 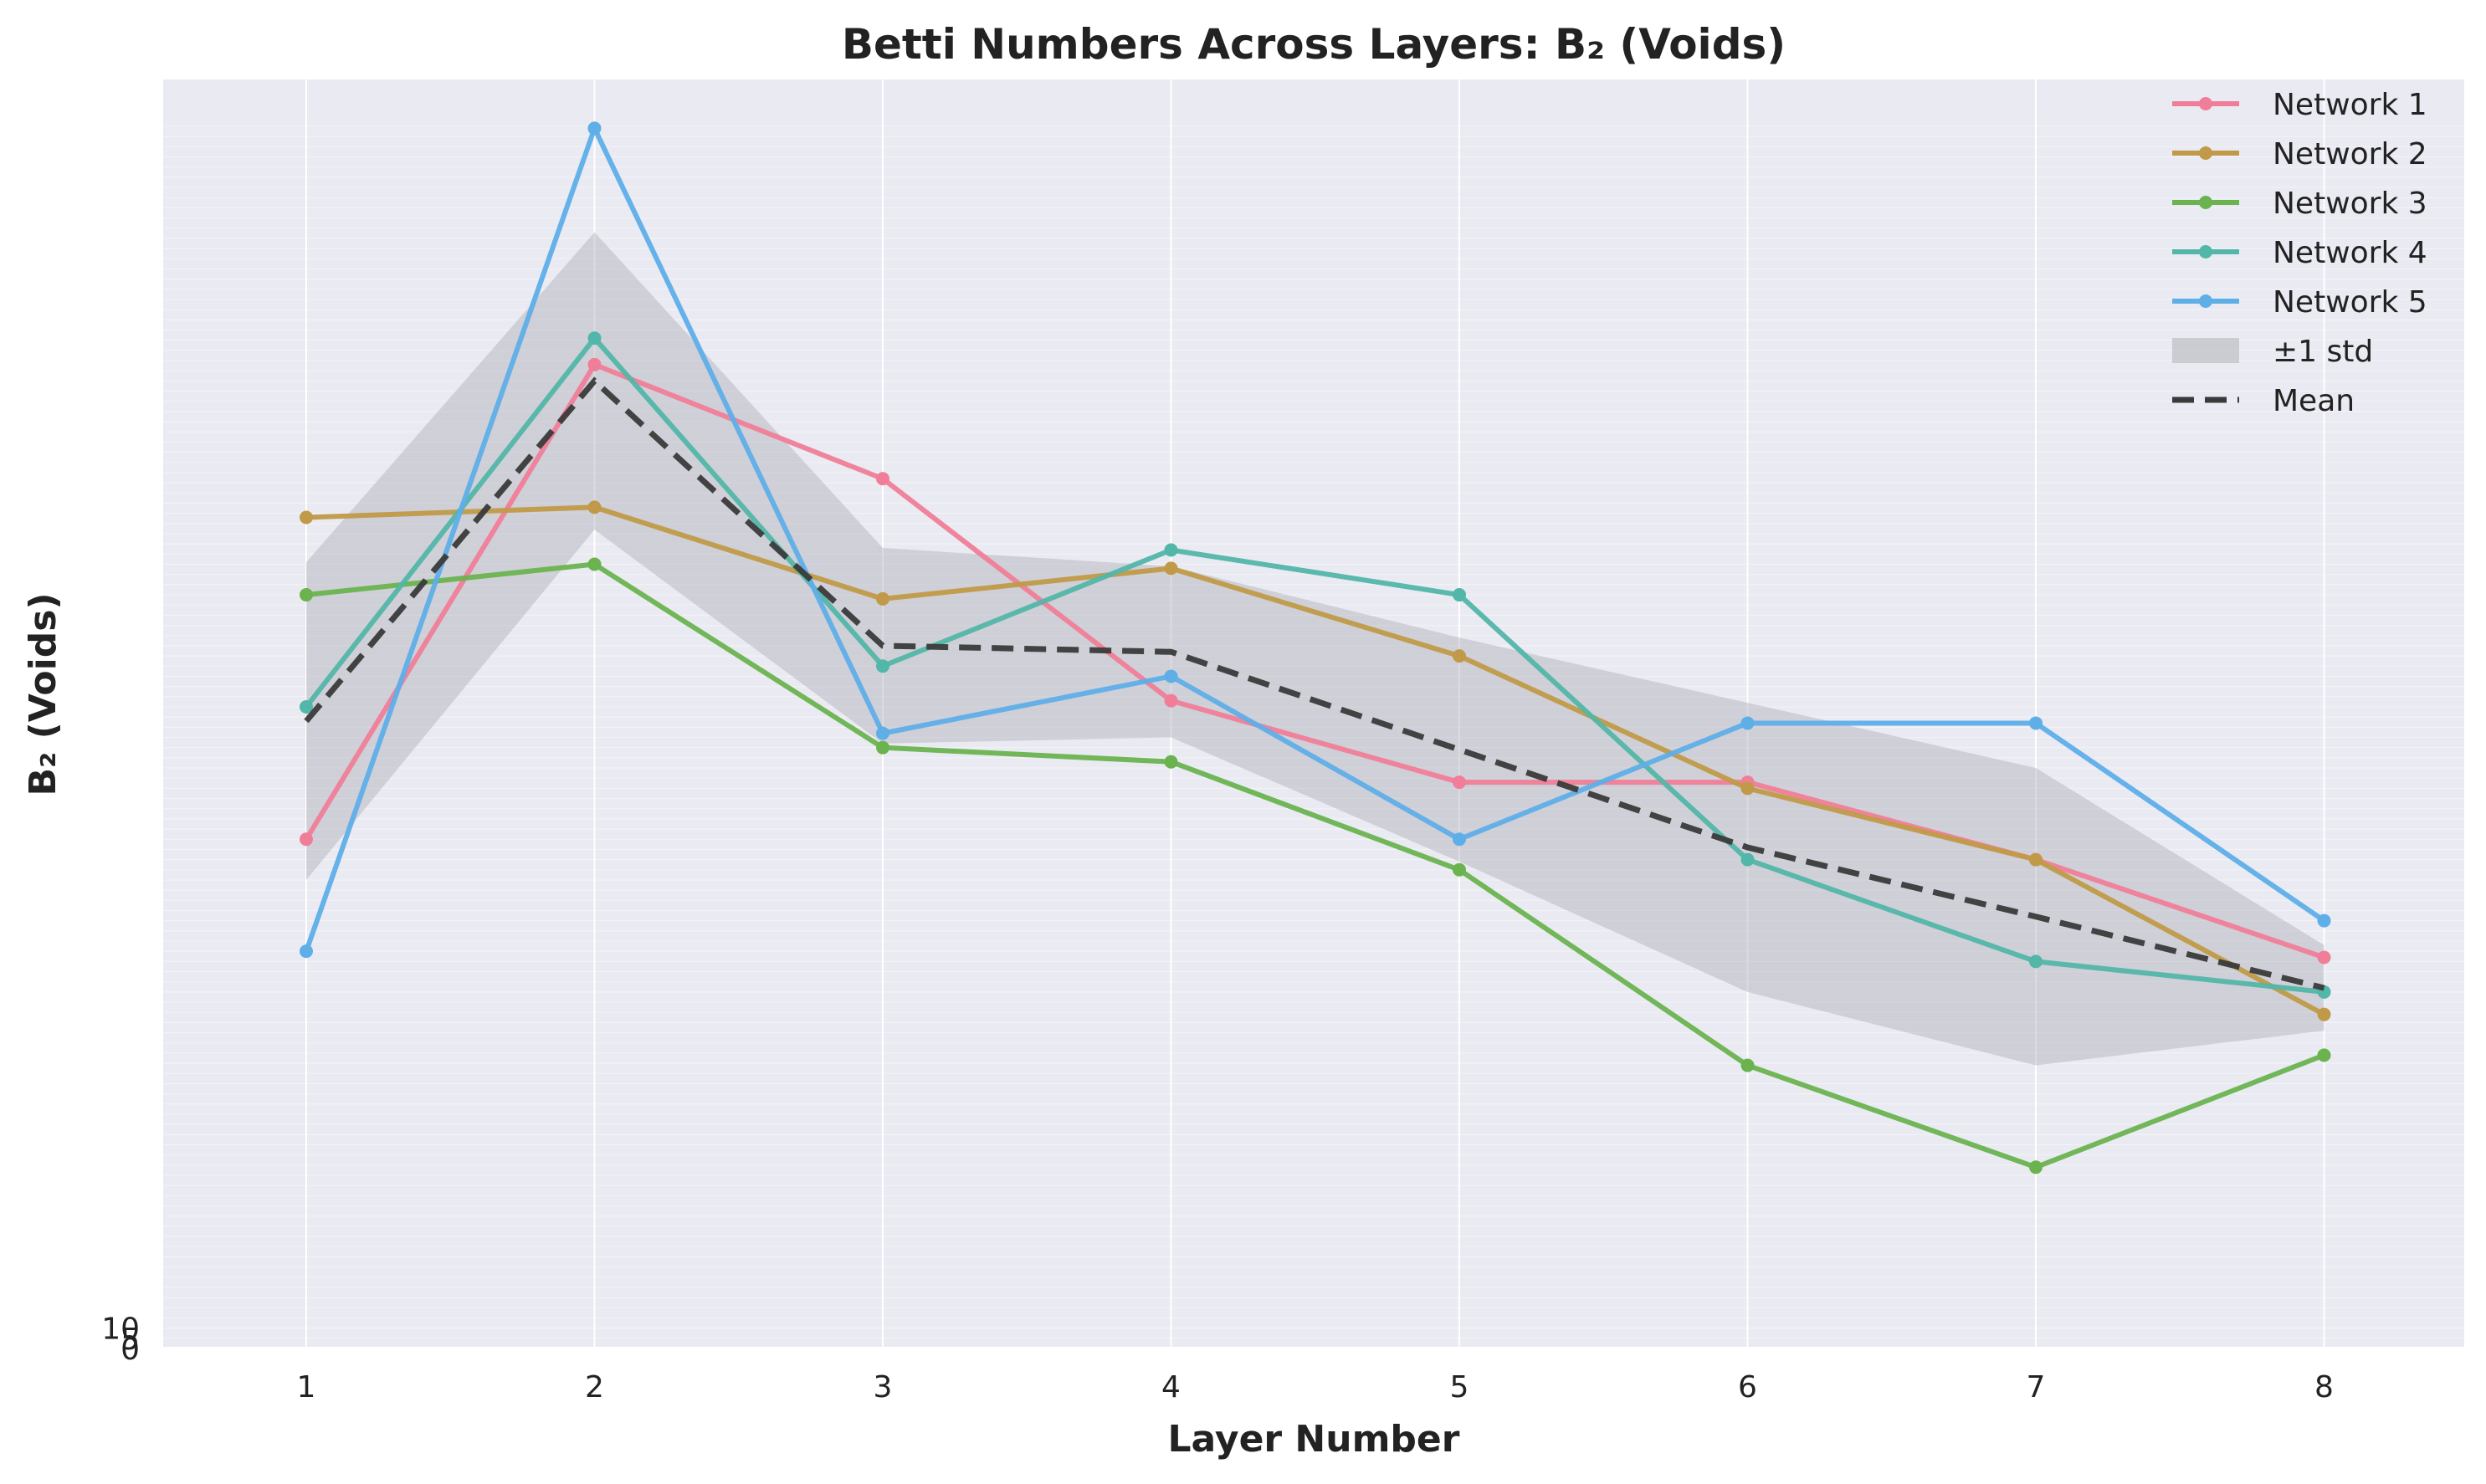 What do you see at coordinates (2350, 154) in the screenshot?
I see `legend-label: Network 2` at bounding box center [2350, 154].